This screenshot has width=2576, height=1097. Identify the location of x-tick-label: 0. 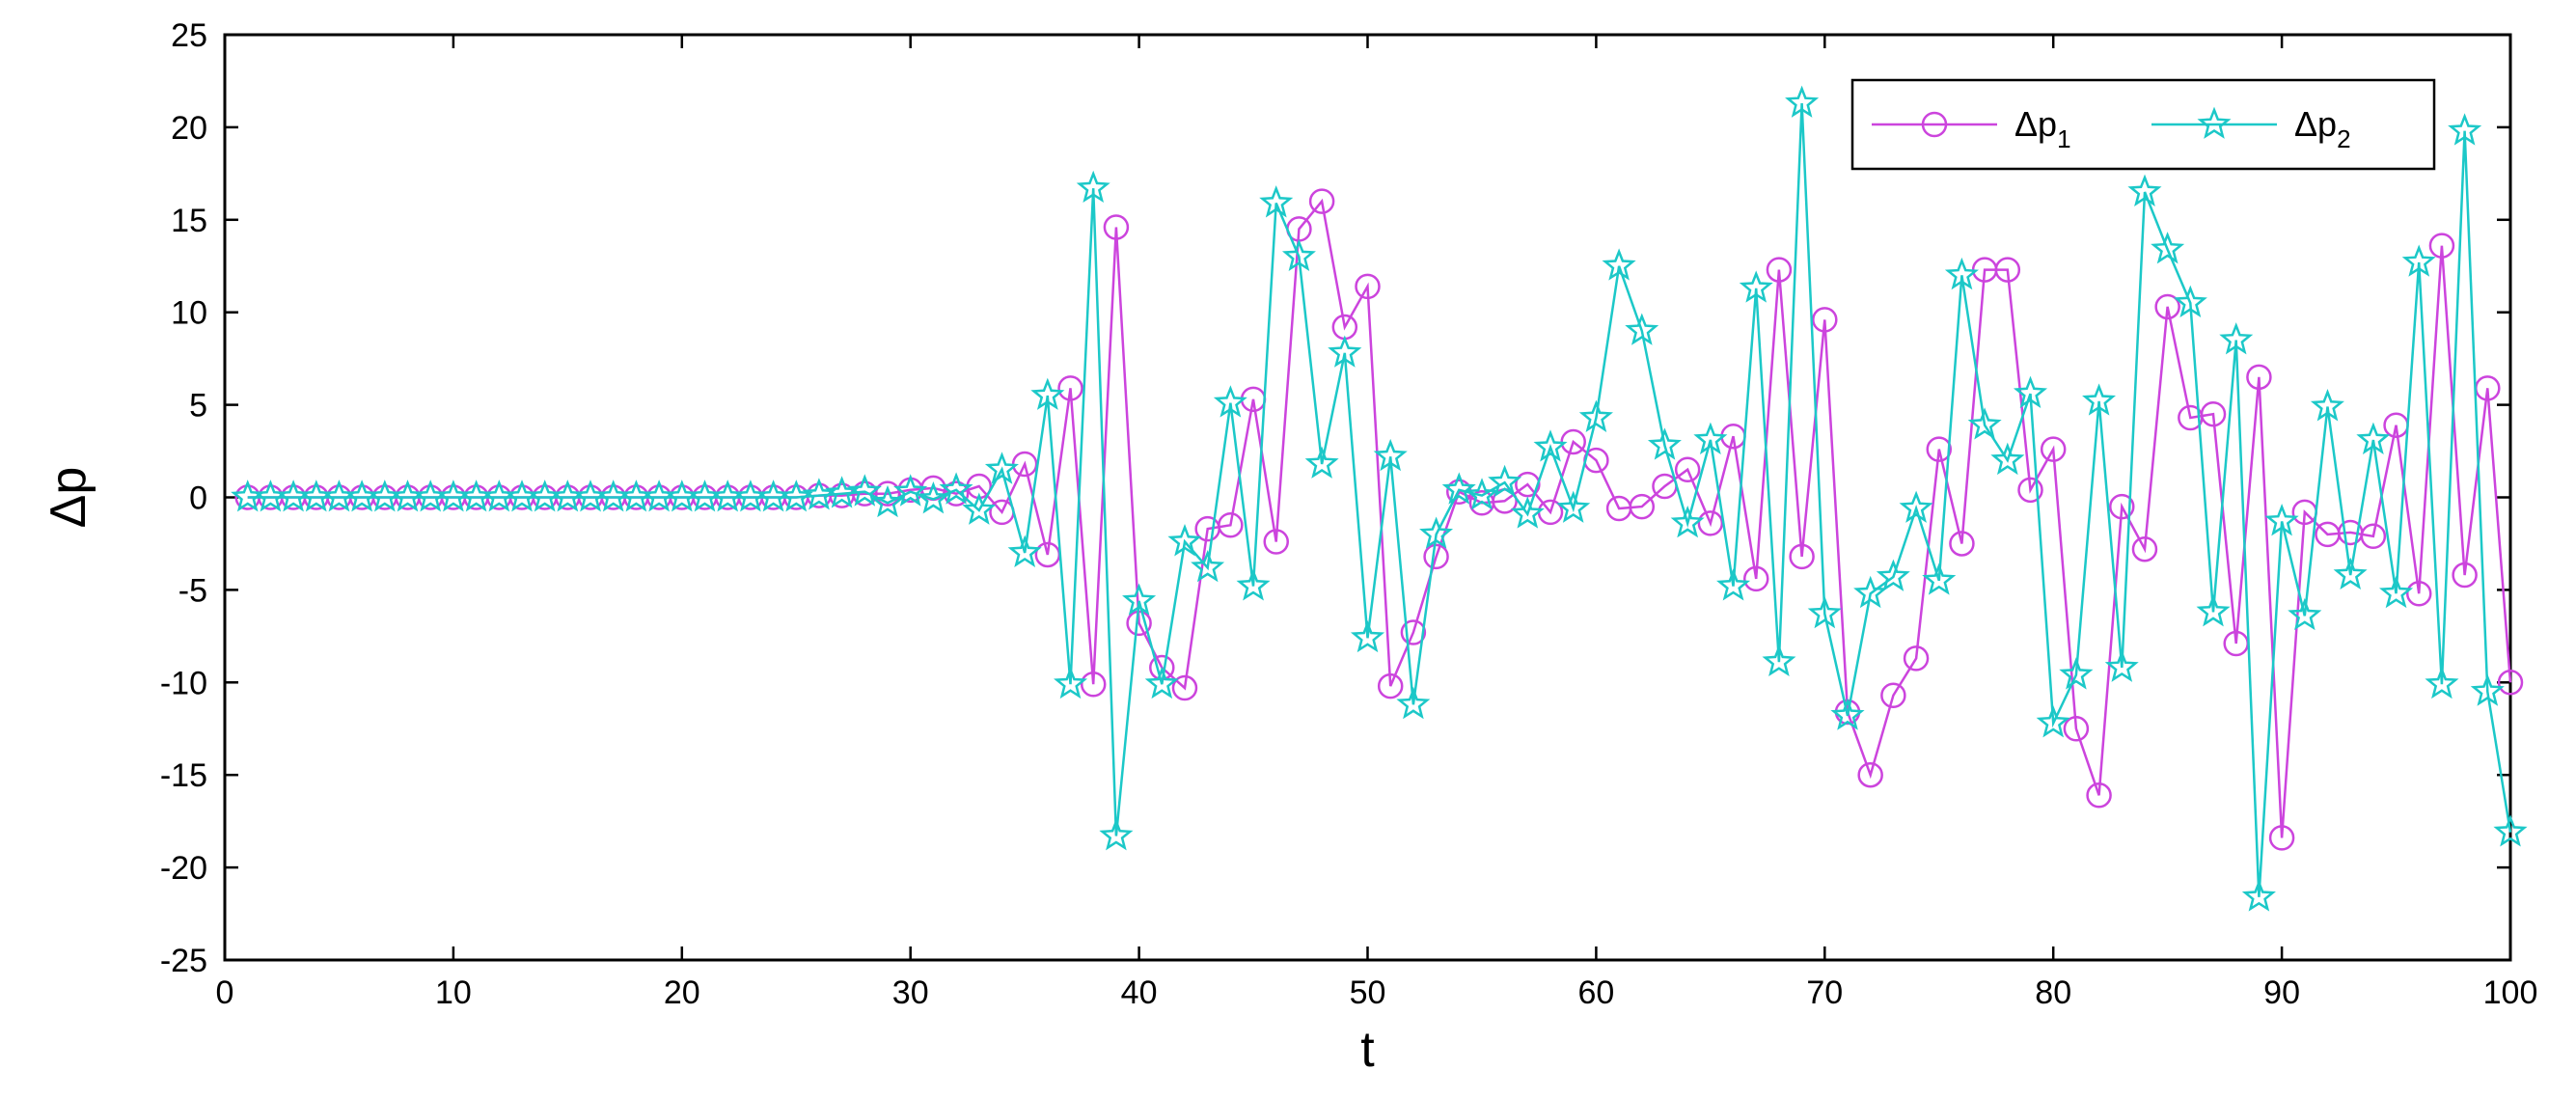
(225, 992).